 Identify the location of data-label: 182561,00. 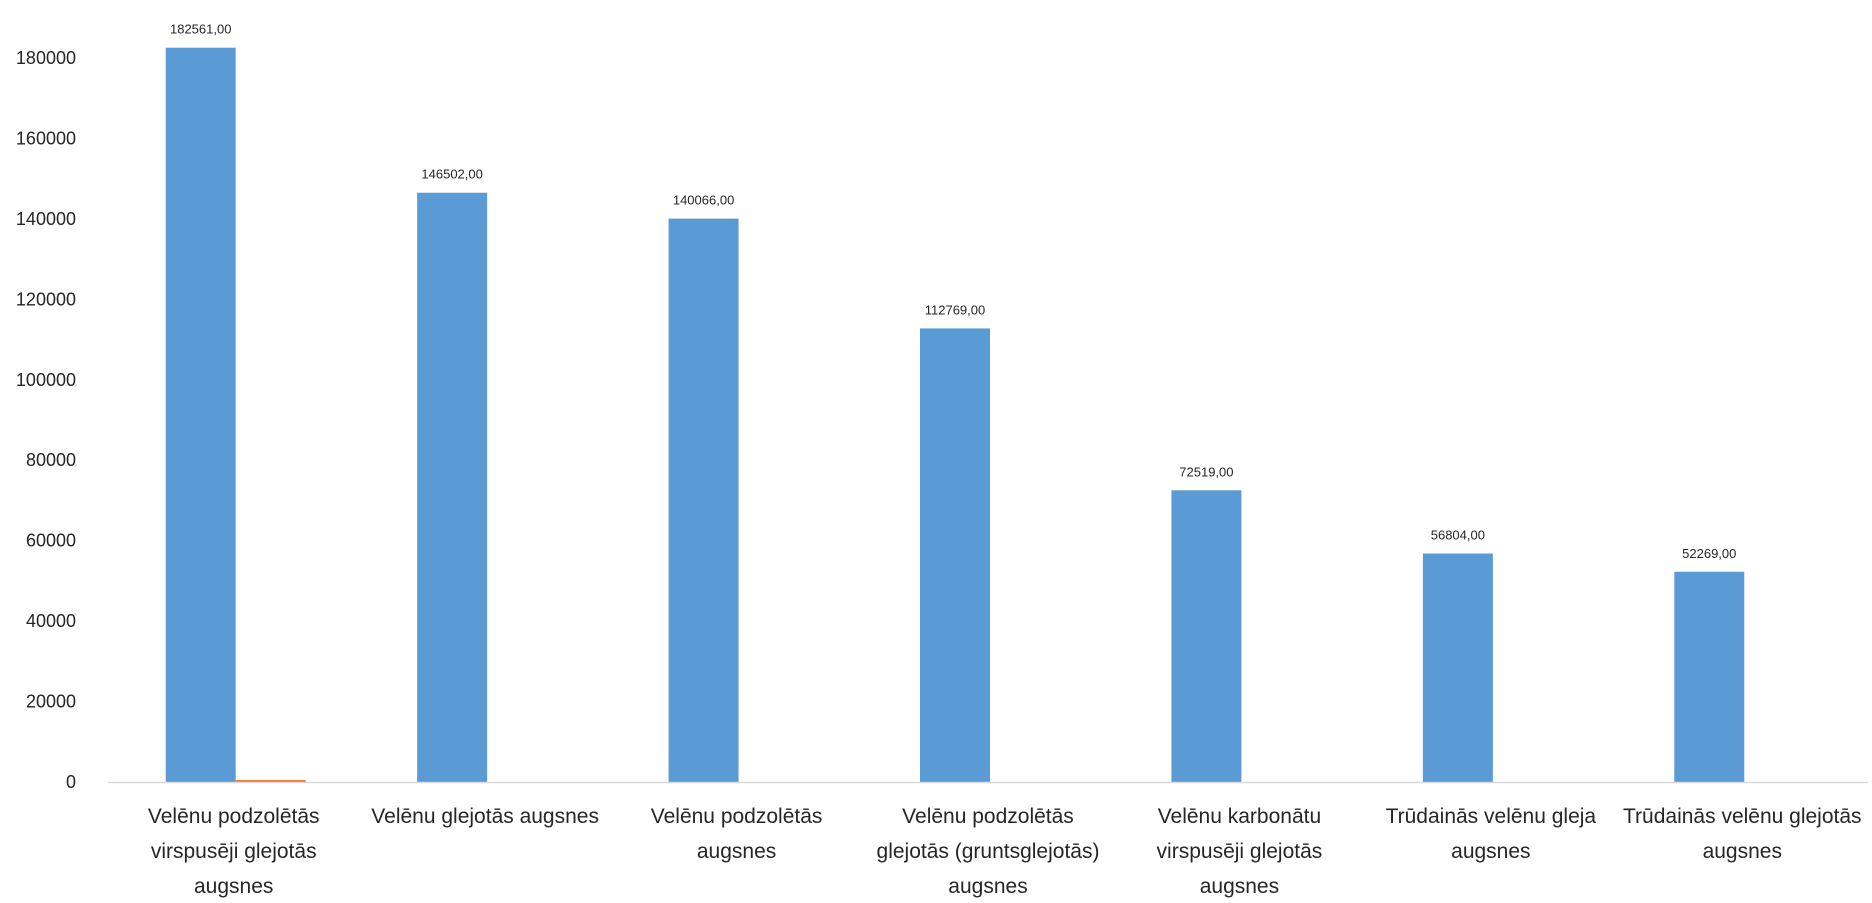
(200, 29).